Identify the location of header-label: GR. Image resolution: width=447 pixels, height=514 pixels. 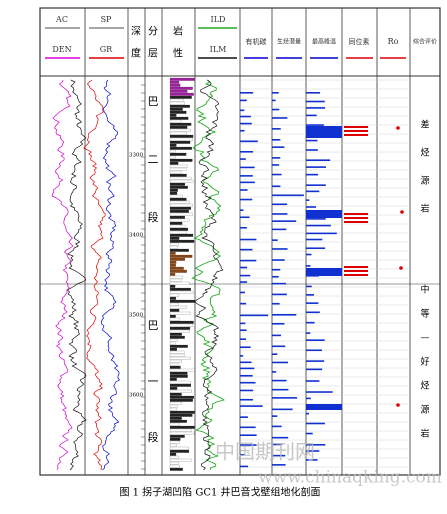
(106, 49).